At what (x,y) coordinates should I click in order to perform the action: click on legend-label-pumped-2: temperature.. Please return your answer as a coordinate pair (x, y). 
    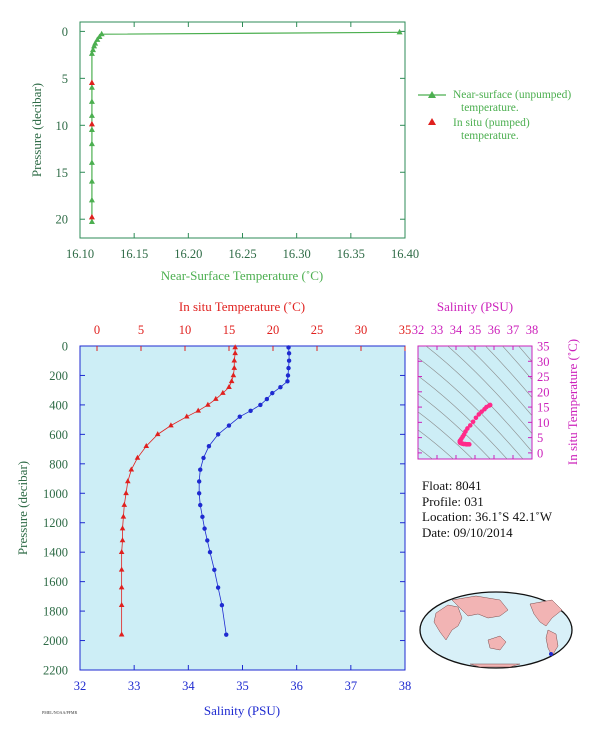
    Looking at the image, I should click on (490, 136).